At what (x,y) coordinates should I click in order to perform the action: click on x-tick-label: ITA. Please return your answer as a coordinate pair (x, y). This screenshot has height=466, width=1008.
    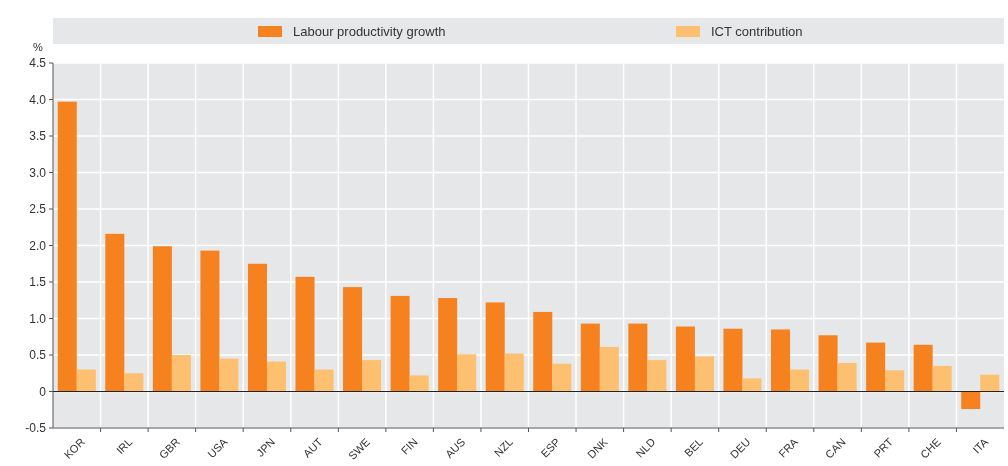
    Looking at the image, I should click on (980, 445).